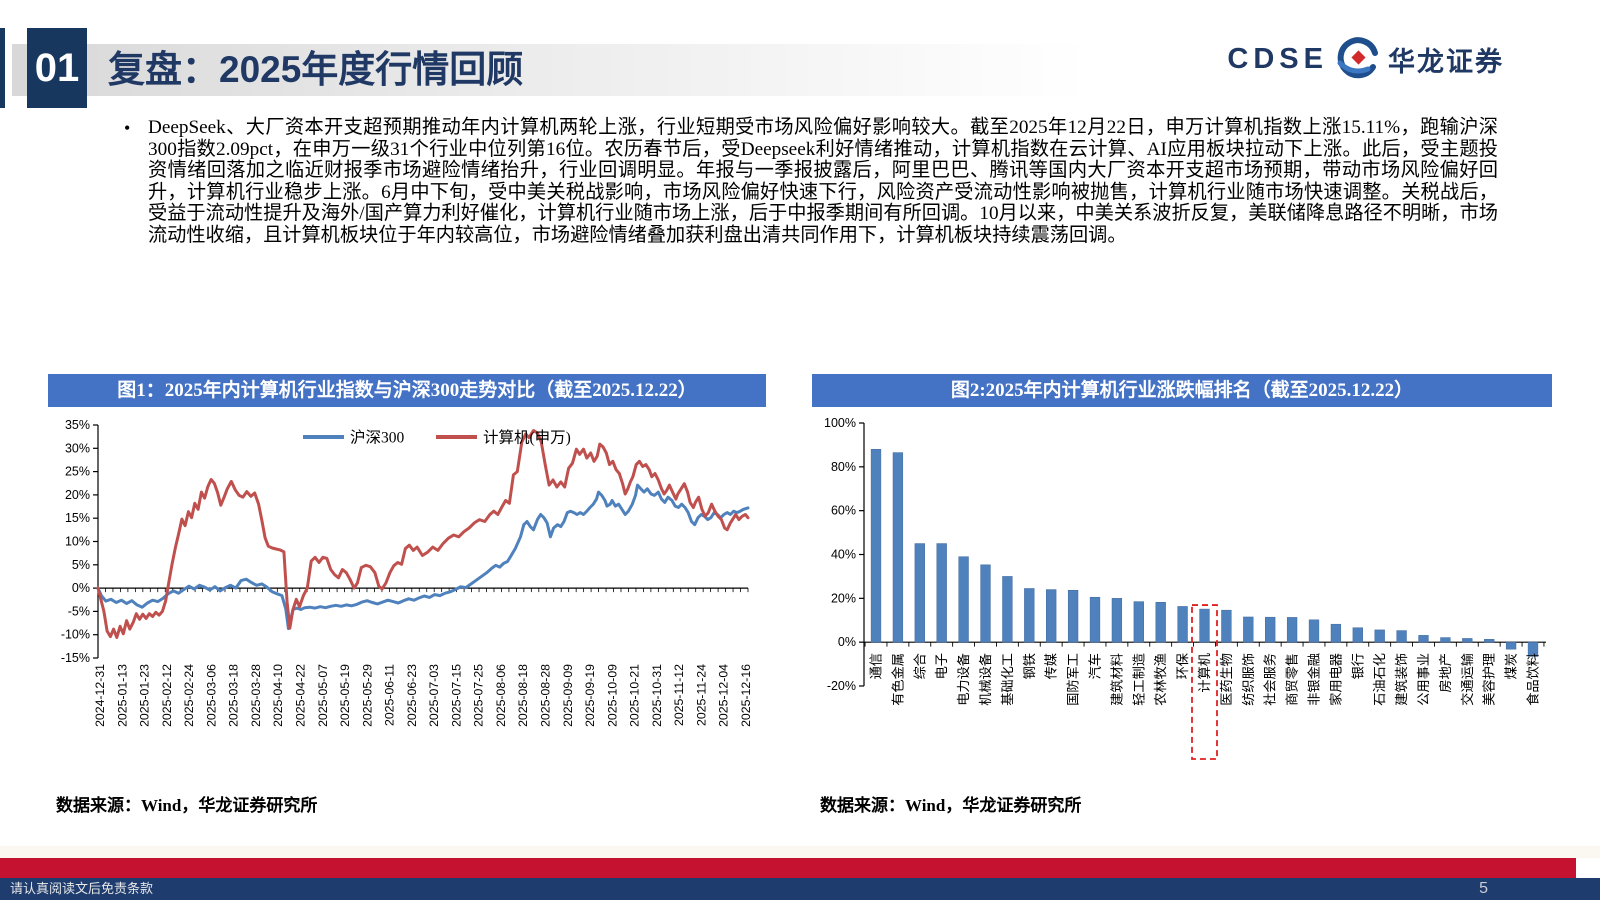 The image size is (1600, 900). What do you see at coordinates (323, 695) in the screenshot?
I see `x-tick-label: 2025-05-07` at bounding box center [323, 695].